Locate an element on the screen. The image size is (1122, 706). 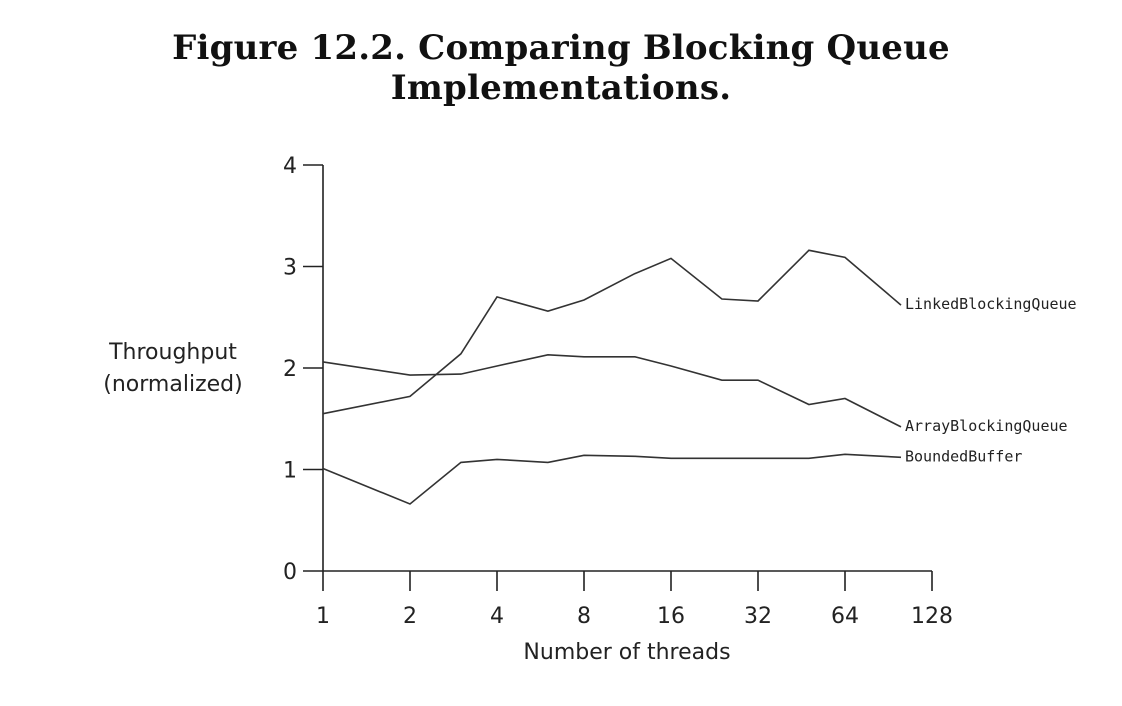
x-axis-label: Number of threads is located at coordinates (626, 652).